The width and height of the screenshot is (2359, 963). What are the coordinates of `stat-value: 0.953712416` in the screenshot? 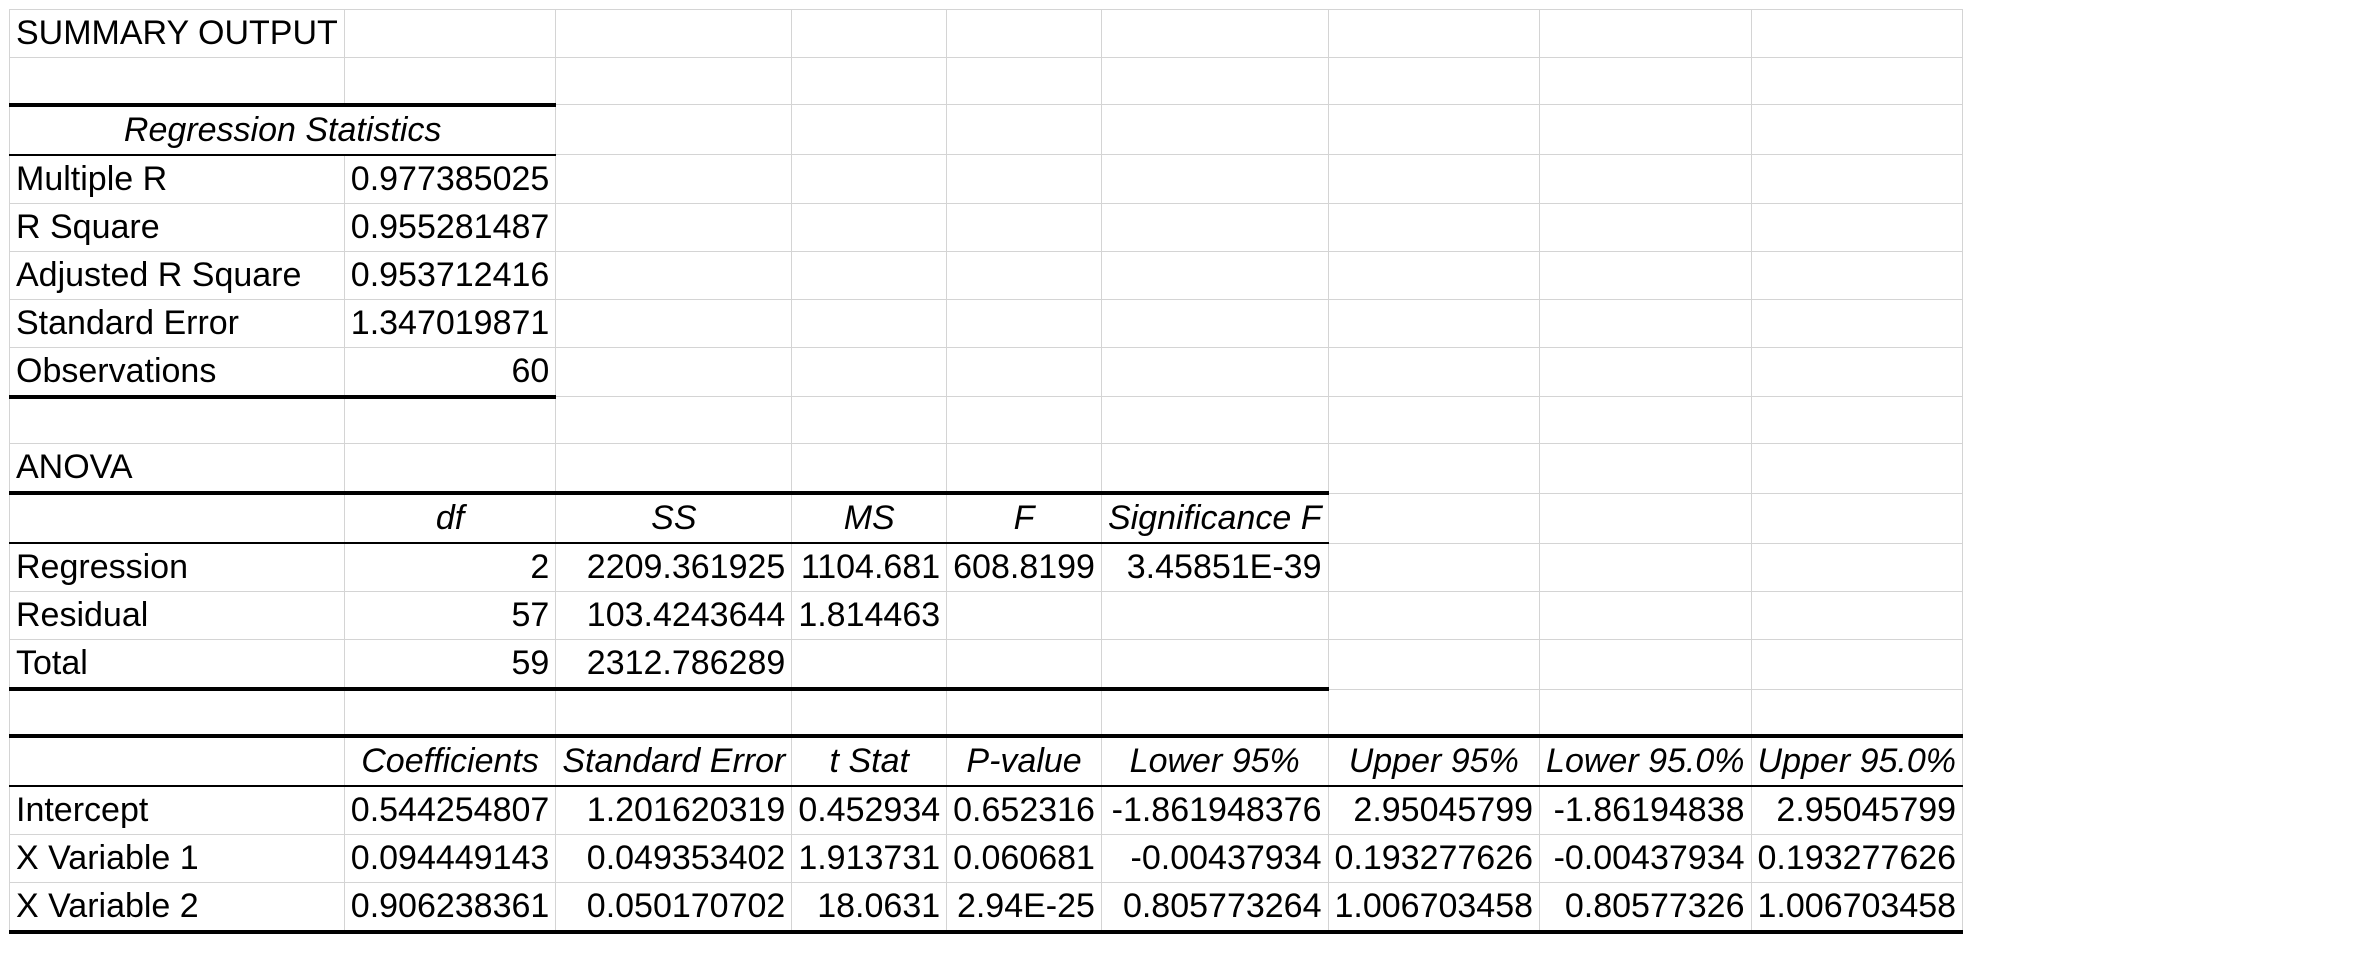 It's located at (450, 275).